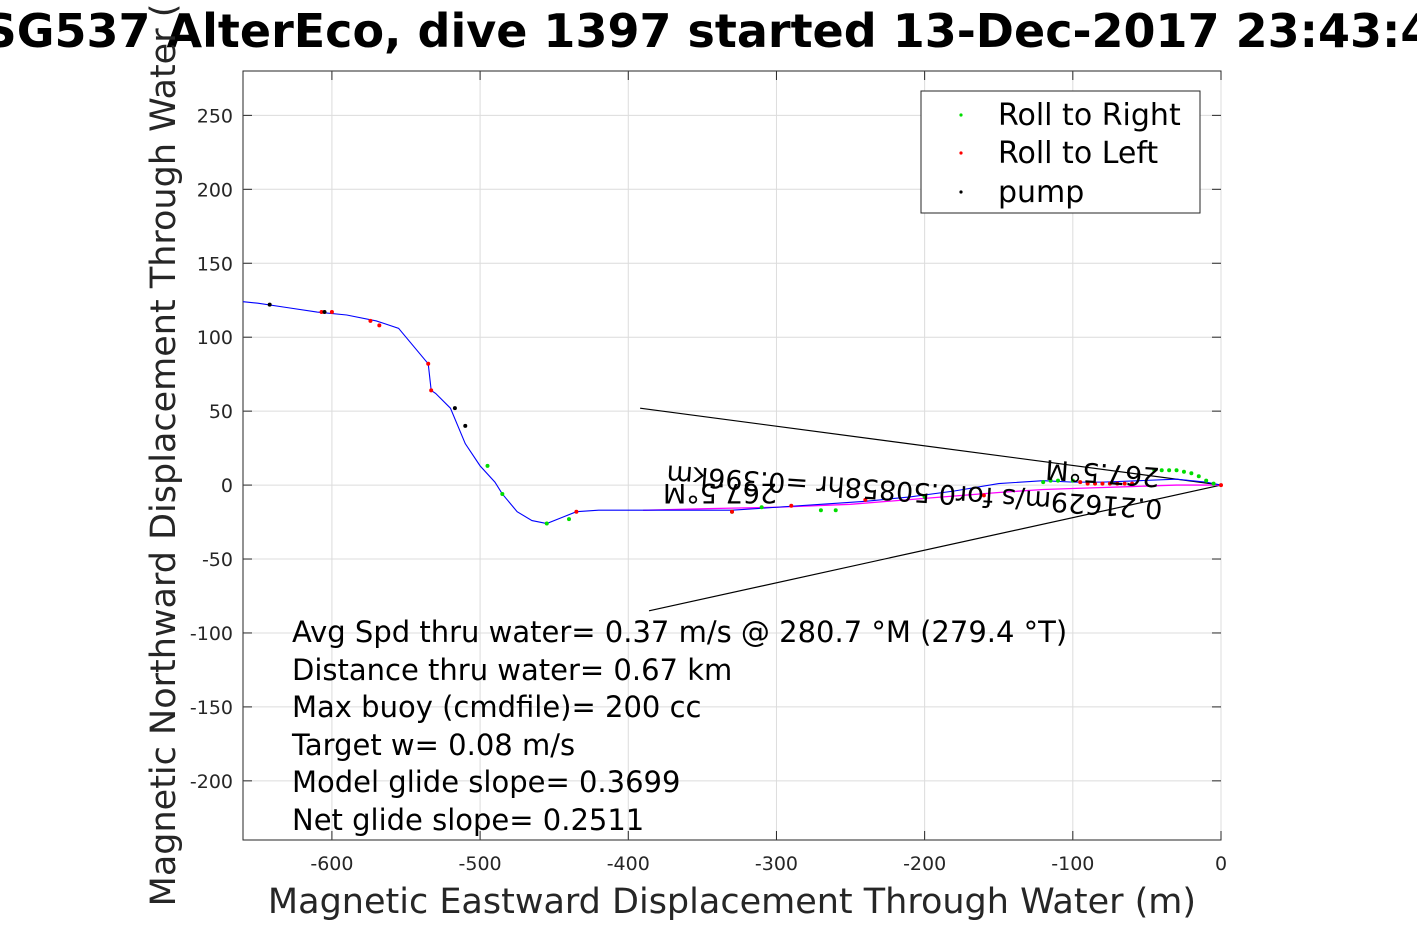  I want to click on legend-box, so click(1060, 152).